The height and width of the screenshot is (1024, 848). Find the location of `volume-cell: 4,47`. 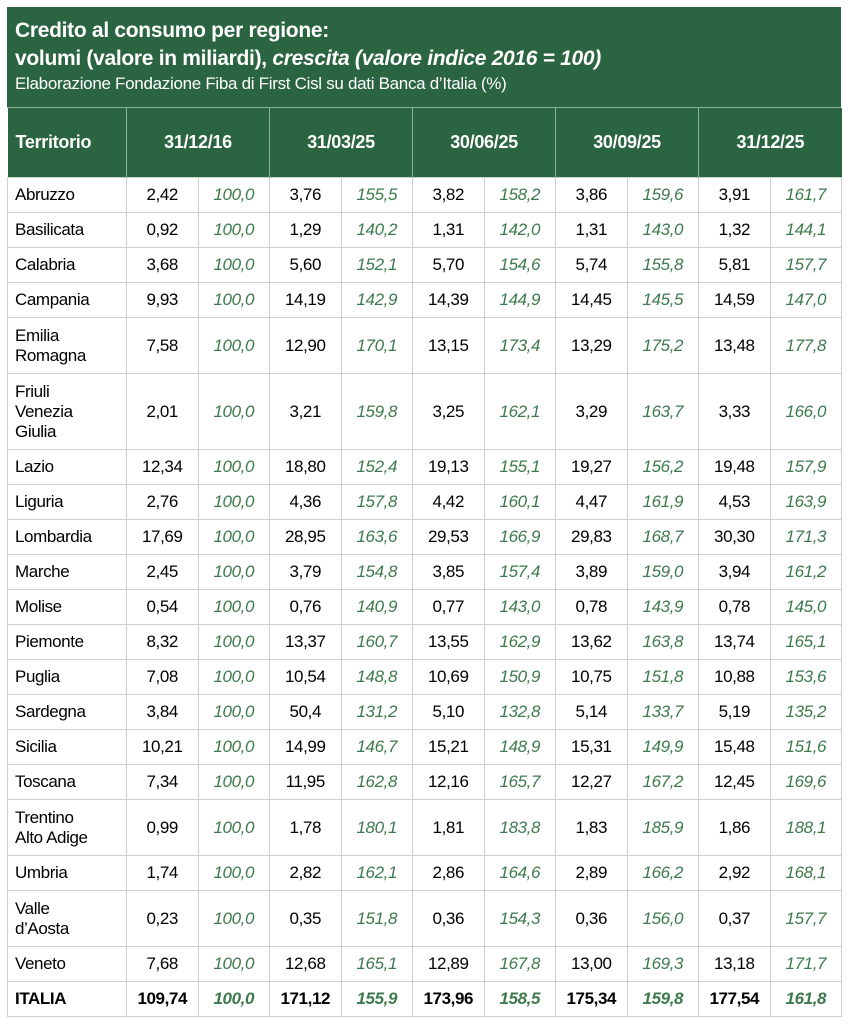

volume-cell: 4,47 is located at coordinates (591, 502).